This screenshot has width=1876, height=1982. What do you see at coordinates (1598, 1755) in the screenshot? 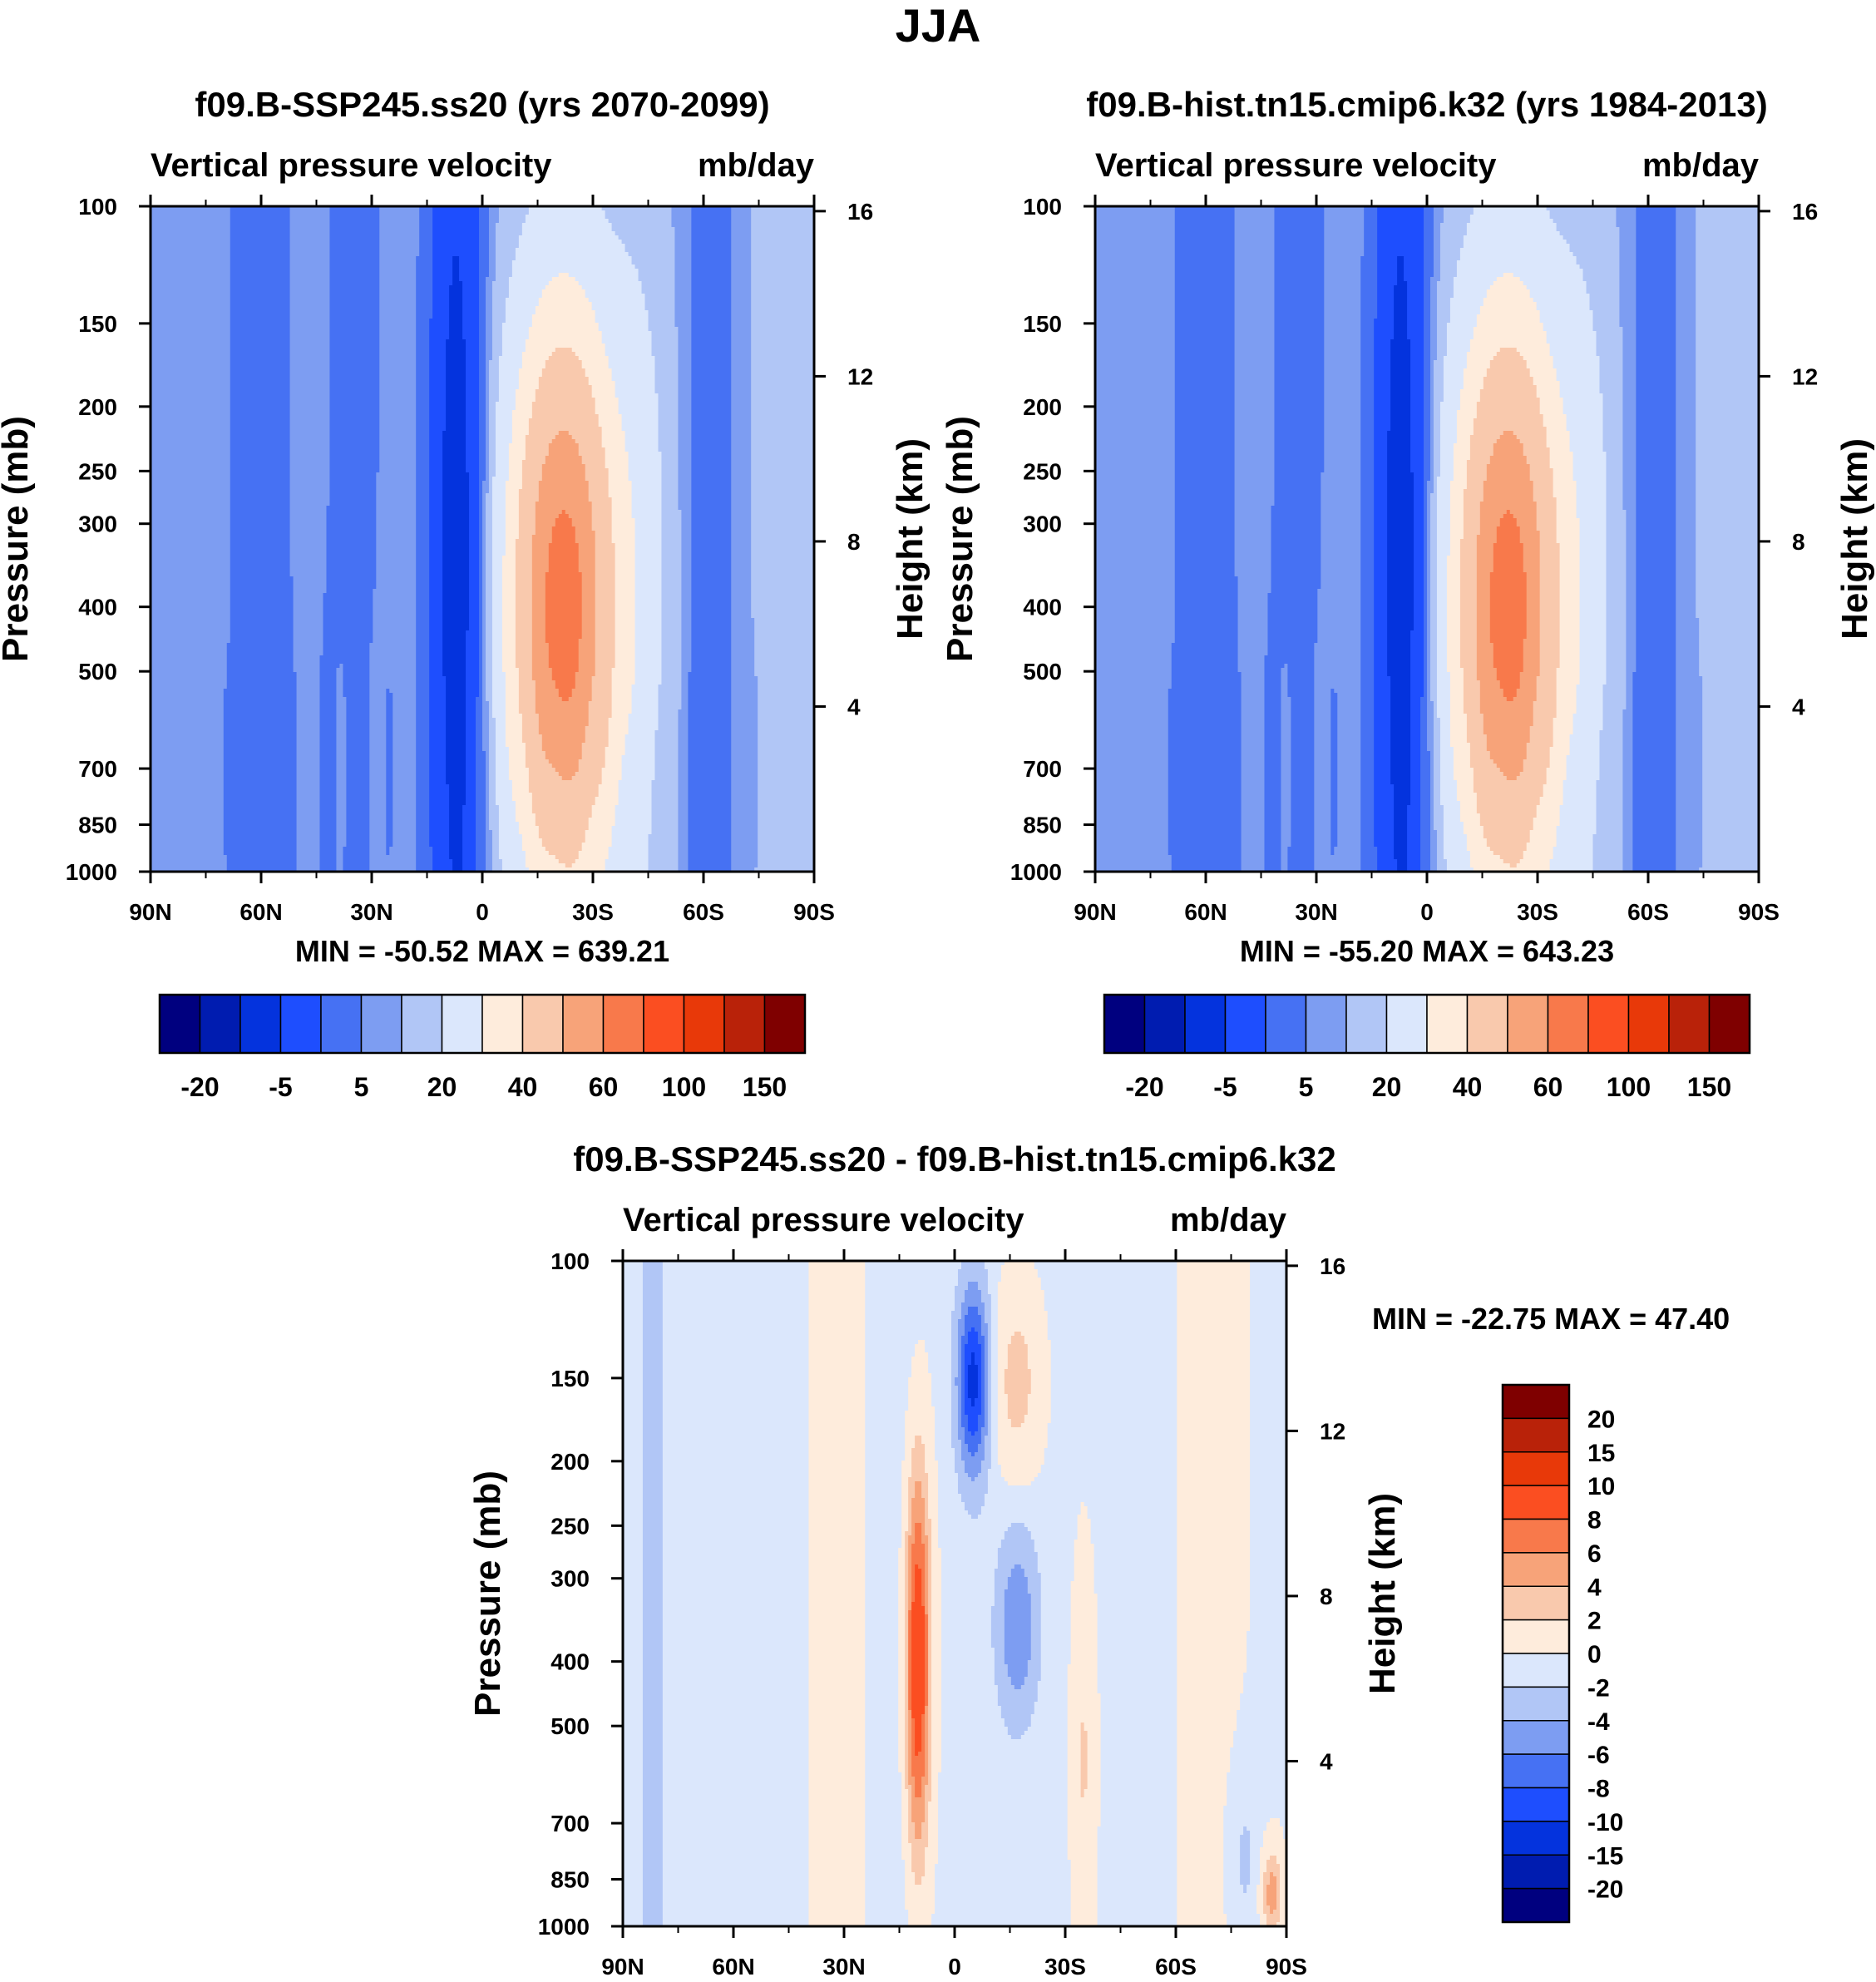
I see `p3-colorbar-label: -6` at bounding box center [1598, 1755].